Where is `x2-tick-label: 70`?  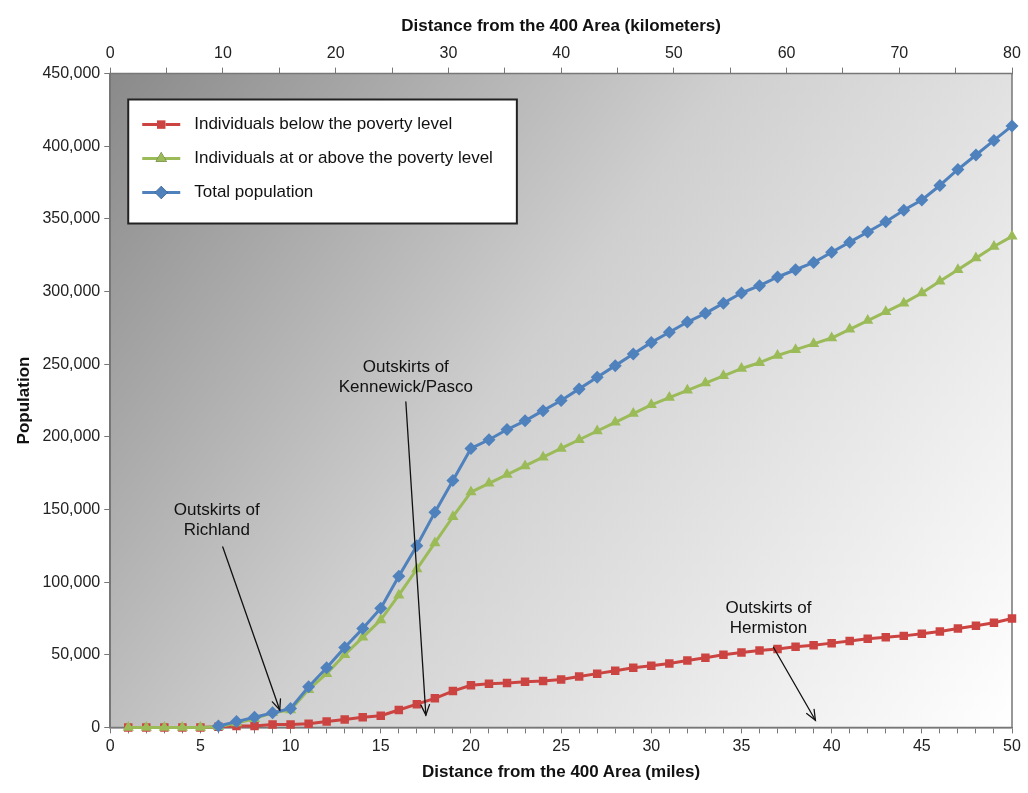 x2-tick-label: 70 is located at coordinates (899, 53).